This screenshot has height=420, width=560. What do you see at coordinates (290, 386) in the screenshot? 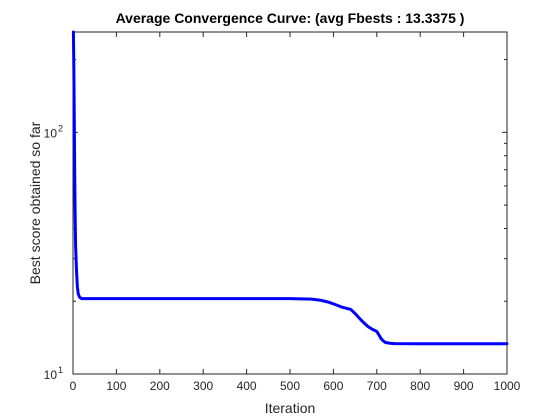
I see `x-tick-label: 500` at bounding box center [290, 386].